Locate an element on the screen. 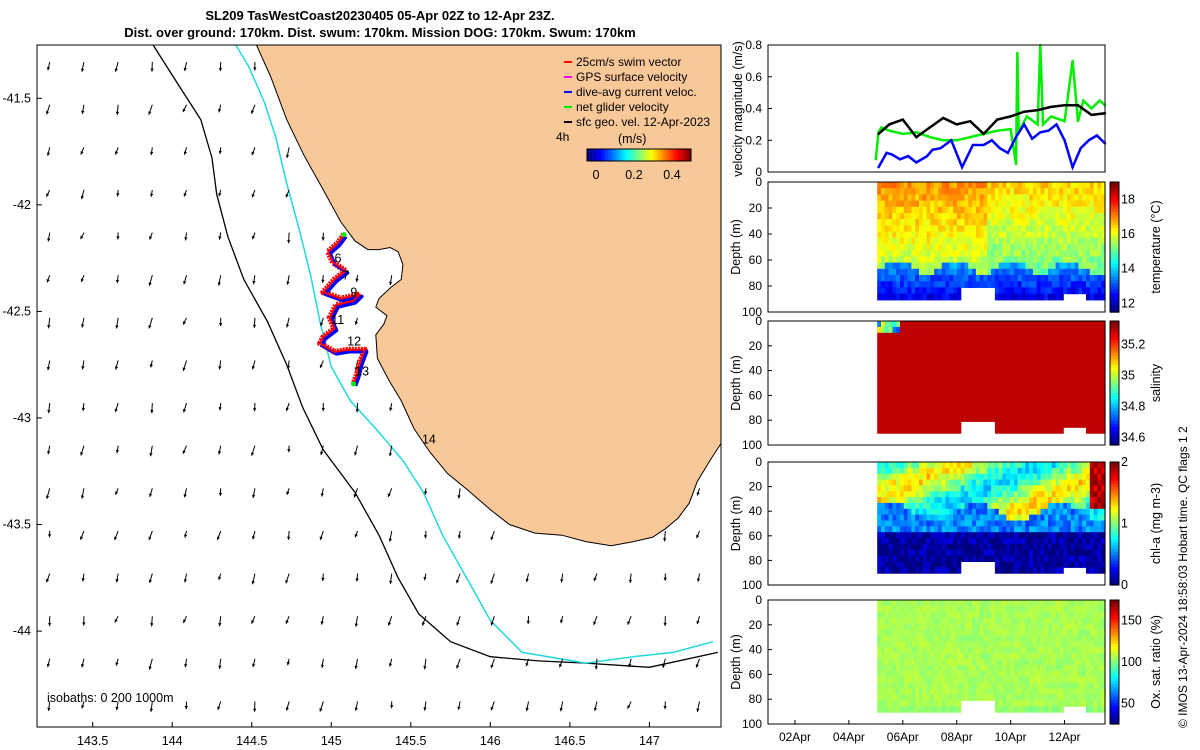 This screenshot has width=1200, height=750. velocity-point is located at coordinates (1017, 53).